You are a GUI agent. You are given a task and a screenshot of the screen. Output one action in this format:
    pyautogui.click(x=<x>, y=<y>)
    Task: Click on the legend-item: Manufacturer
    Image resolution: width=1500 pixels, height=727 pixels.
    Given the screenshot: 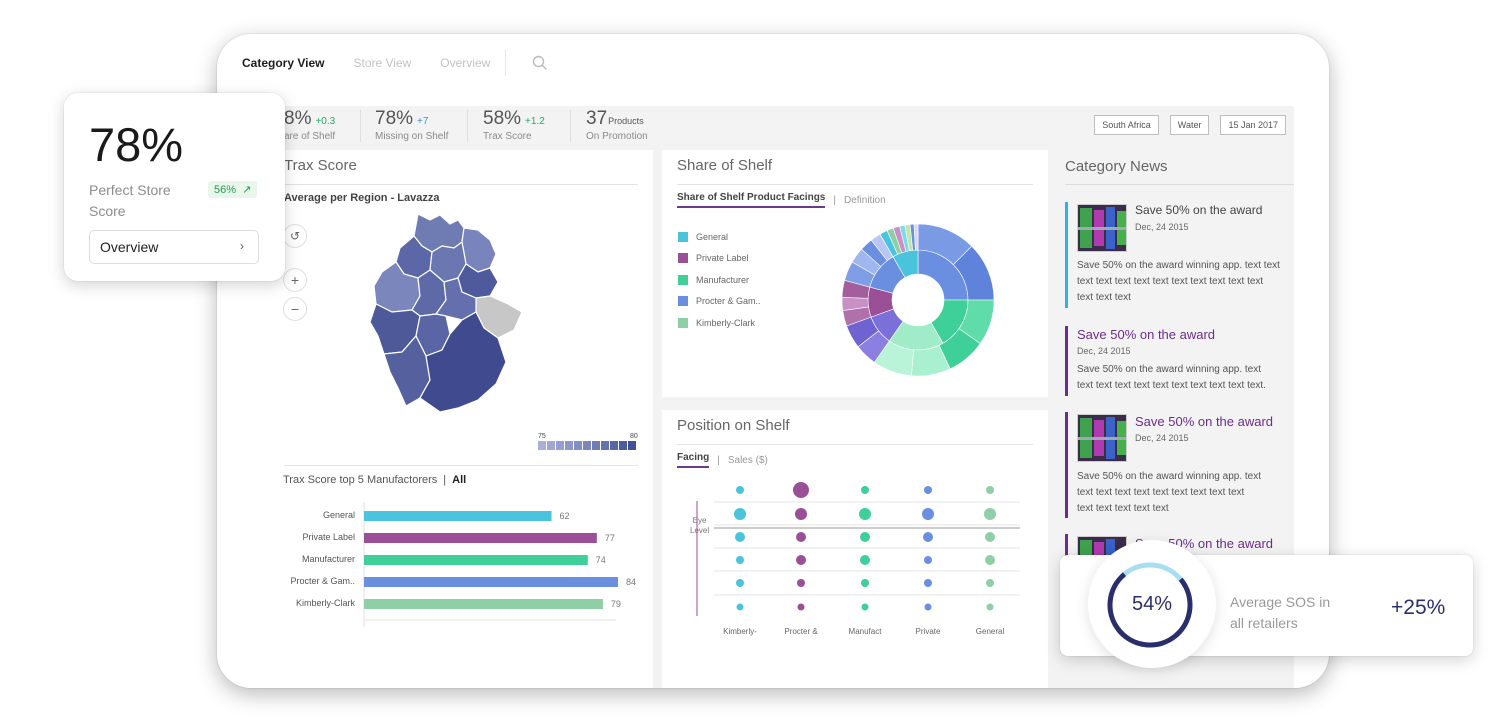 What is the action you would take?
    pyautogui.click(x=713, y=280)
    